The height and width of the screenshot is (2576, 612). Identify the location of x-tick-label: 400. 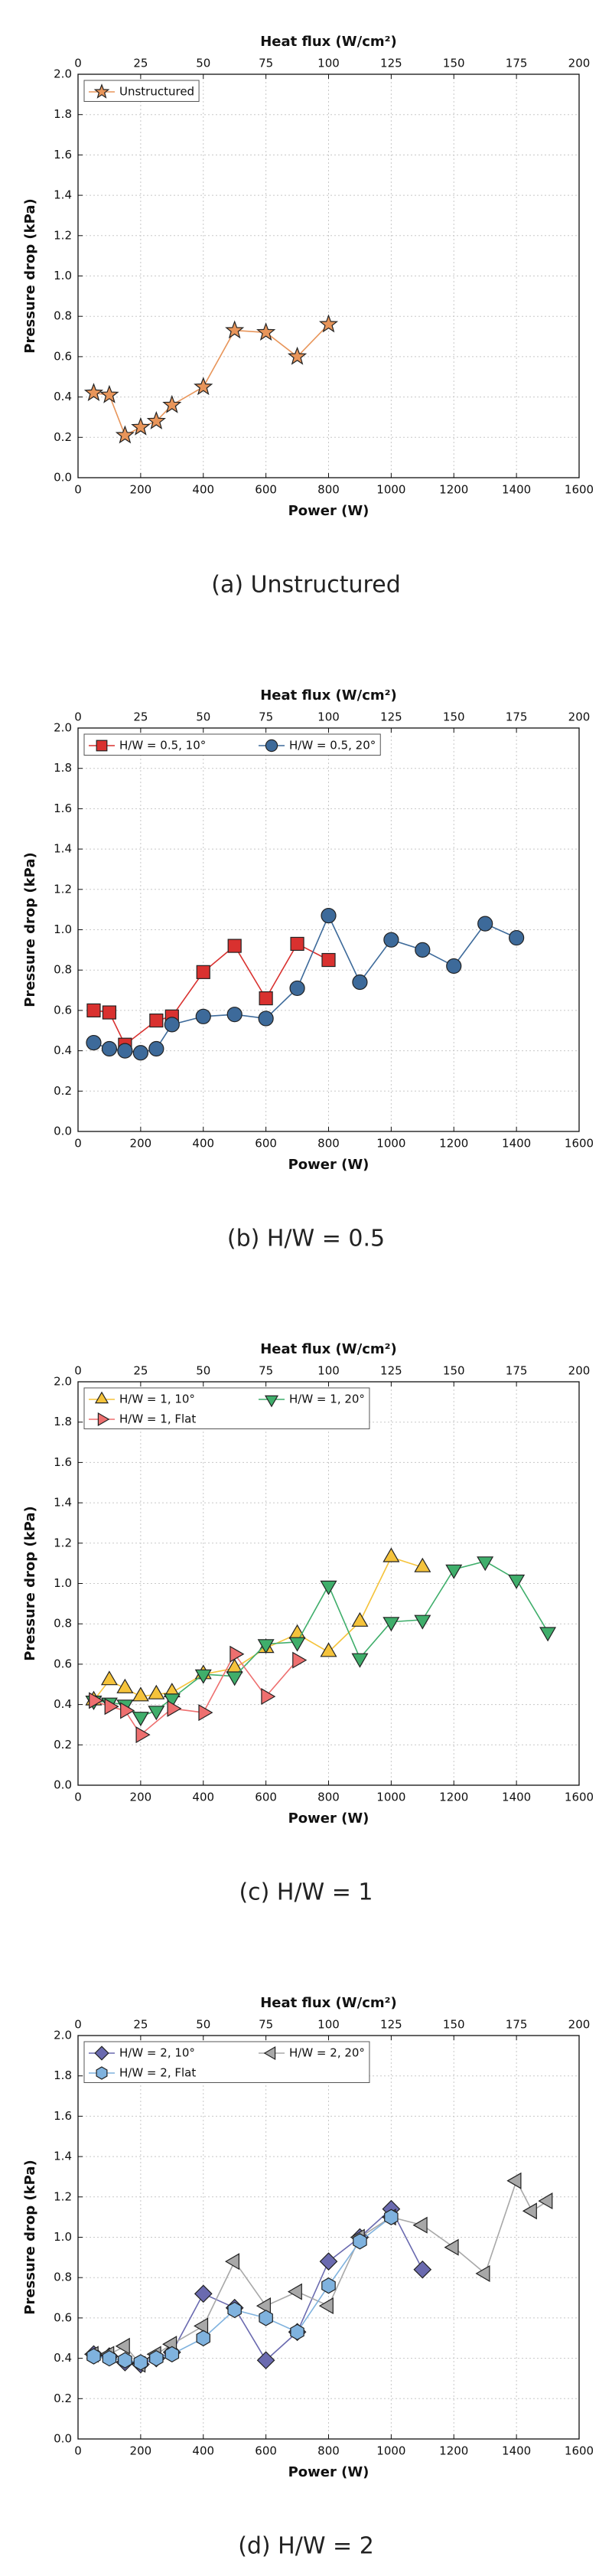
(203, 2451).